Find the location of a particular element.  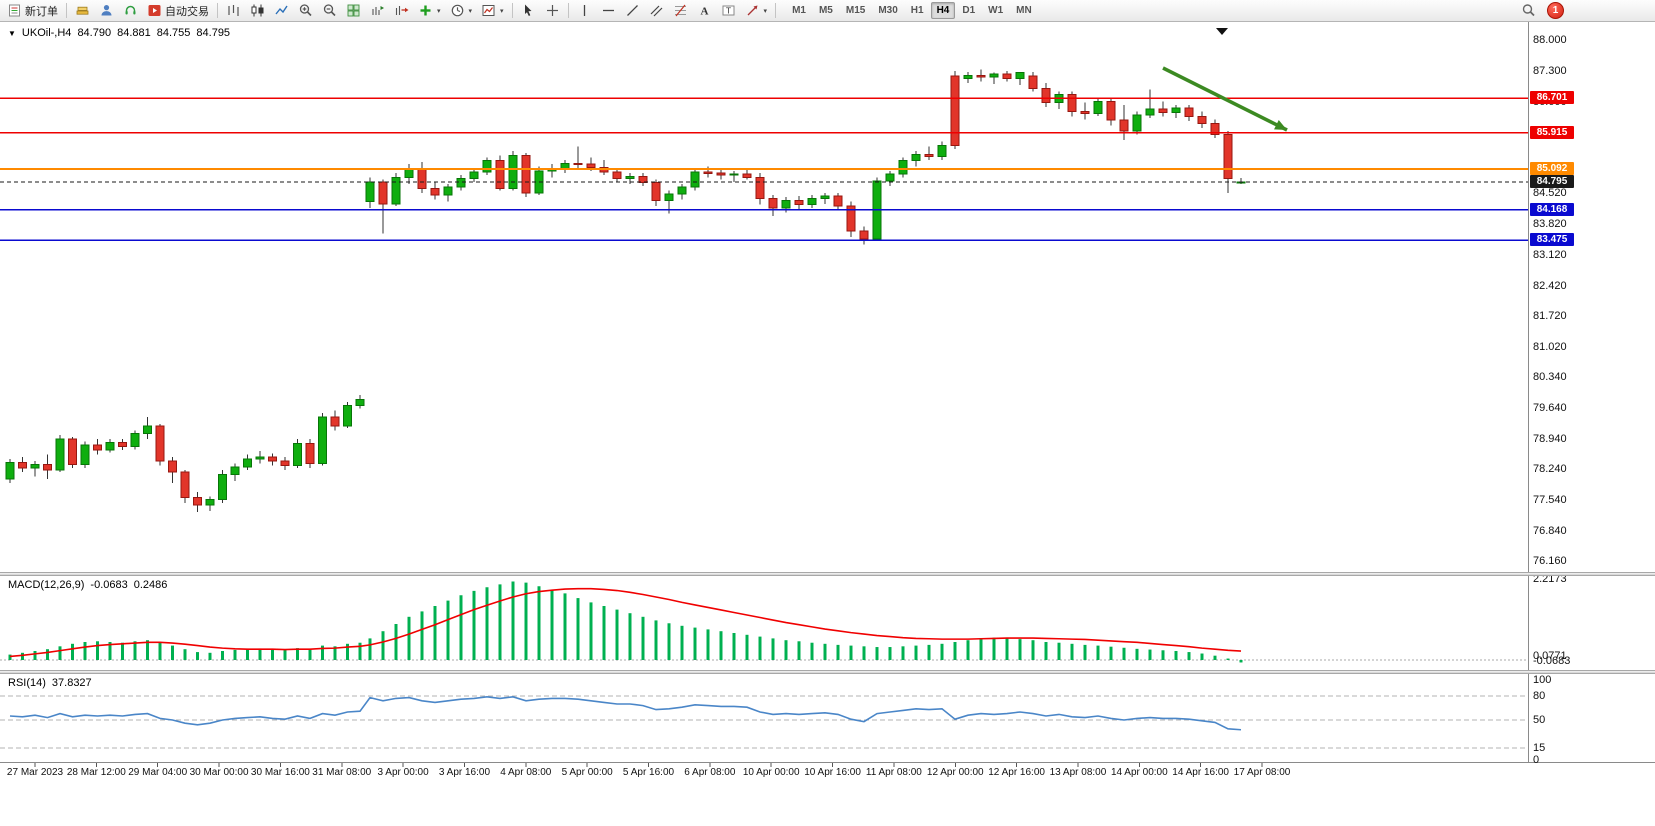

timeframe-m1-button: M1 is located at coordinates (799, 10).